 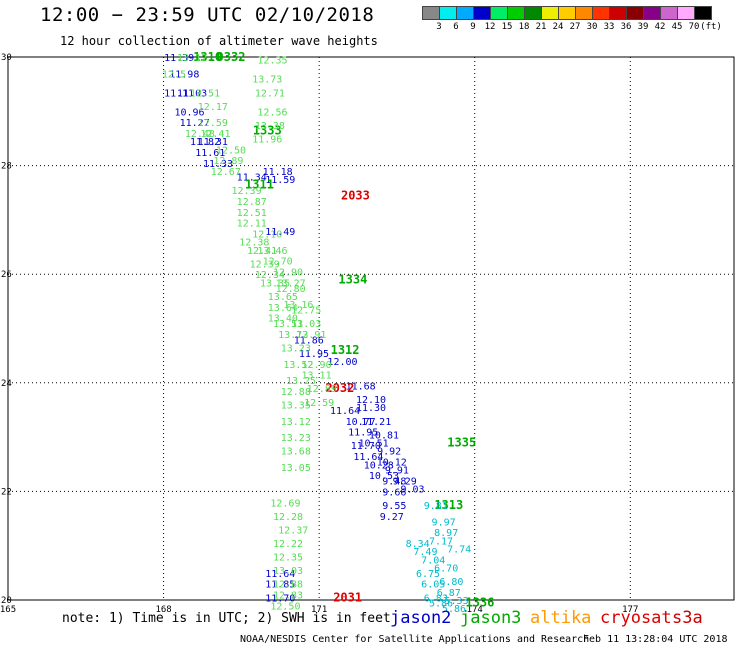 I want to click on wave-height-label: 6.83, so click(x=436, y=598).